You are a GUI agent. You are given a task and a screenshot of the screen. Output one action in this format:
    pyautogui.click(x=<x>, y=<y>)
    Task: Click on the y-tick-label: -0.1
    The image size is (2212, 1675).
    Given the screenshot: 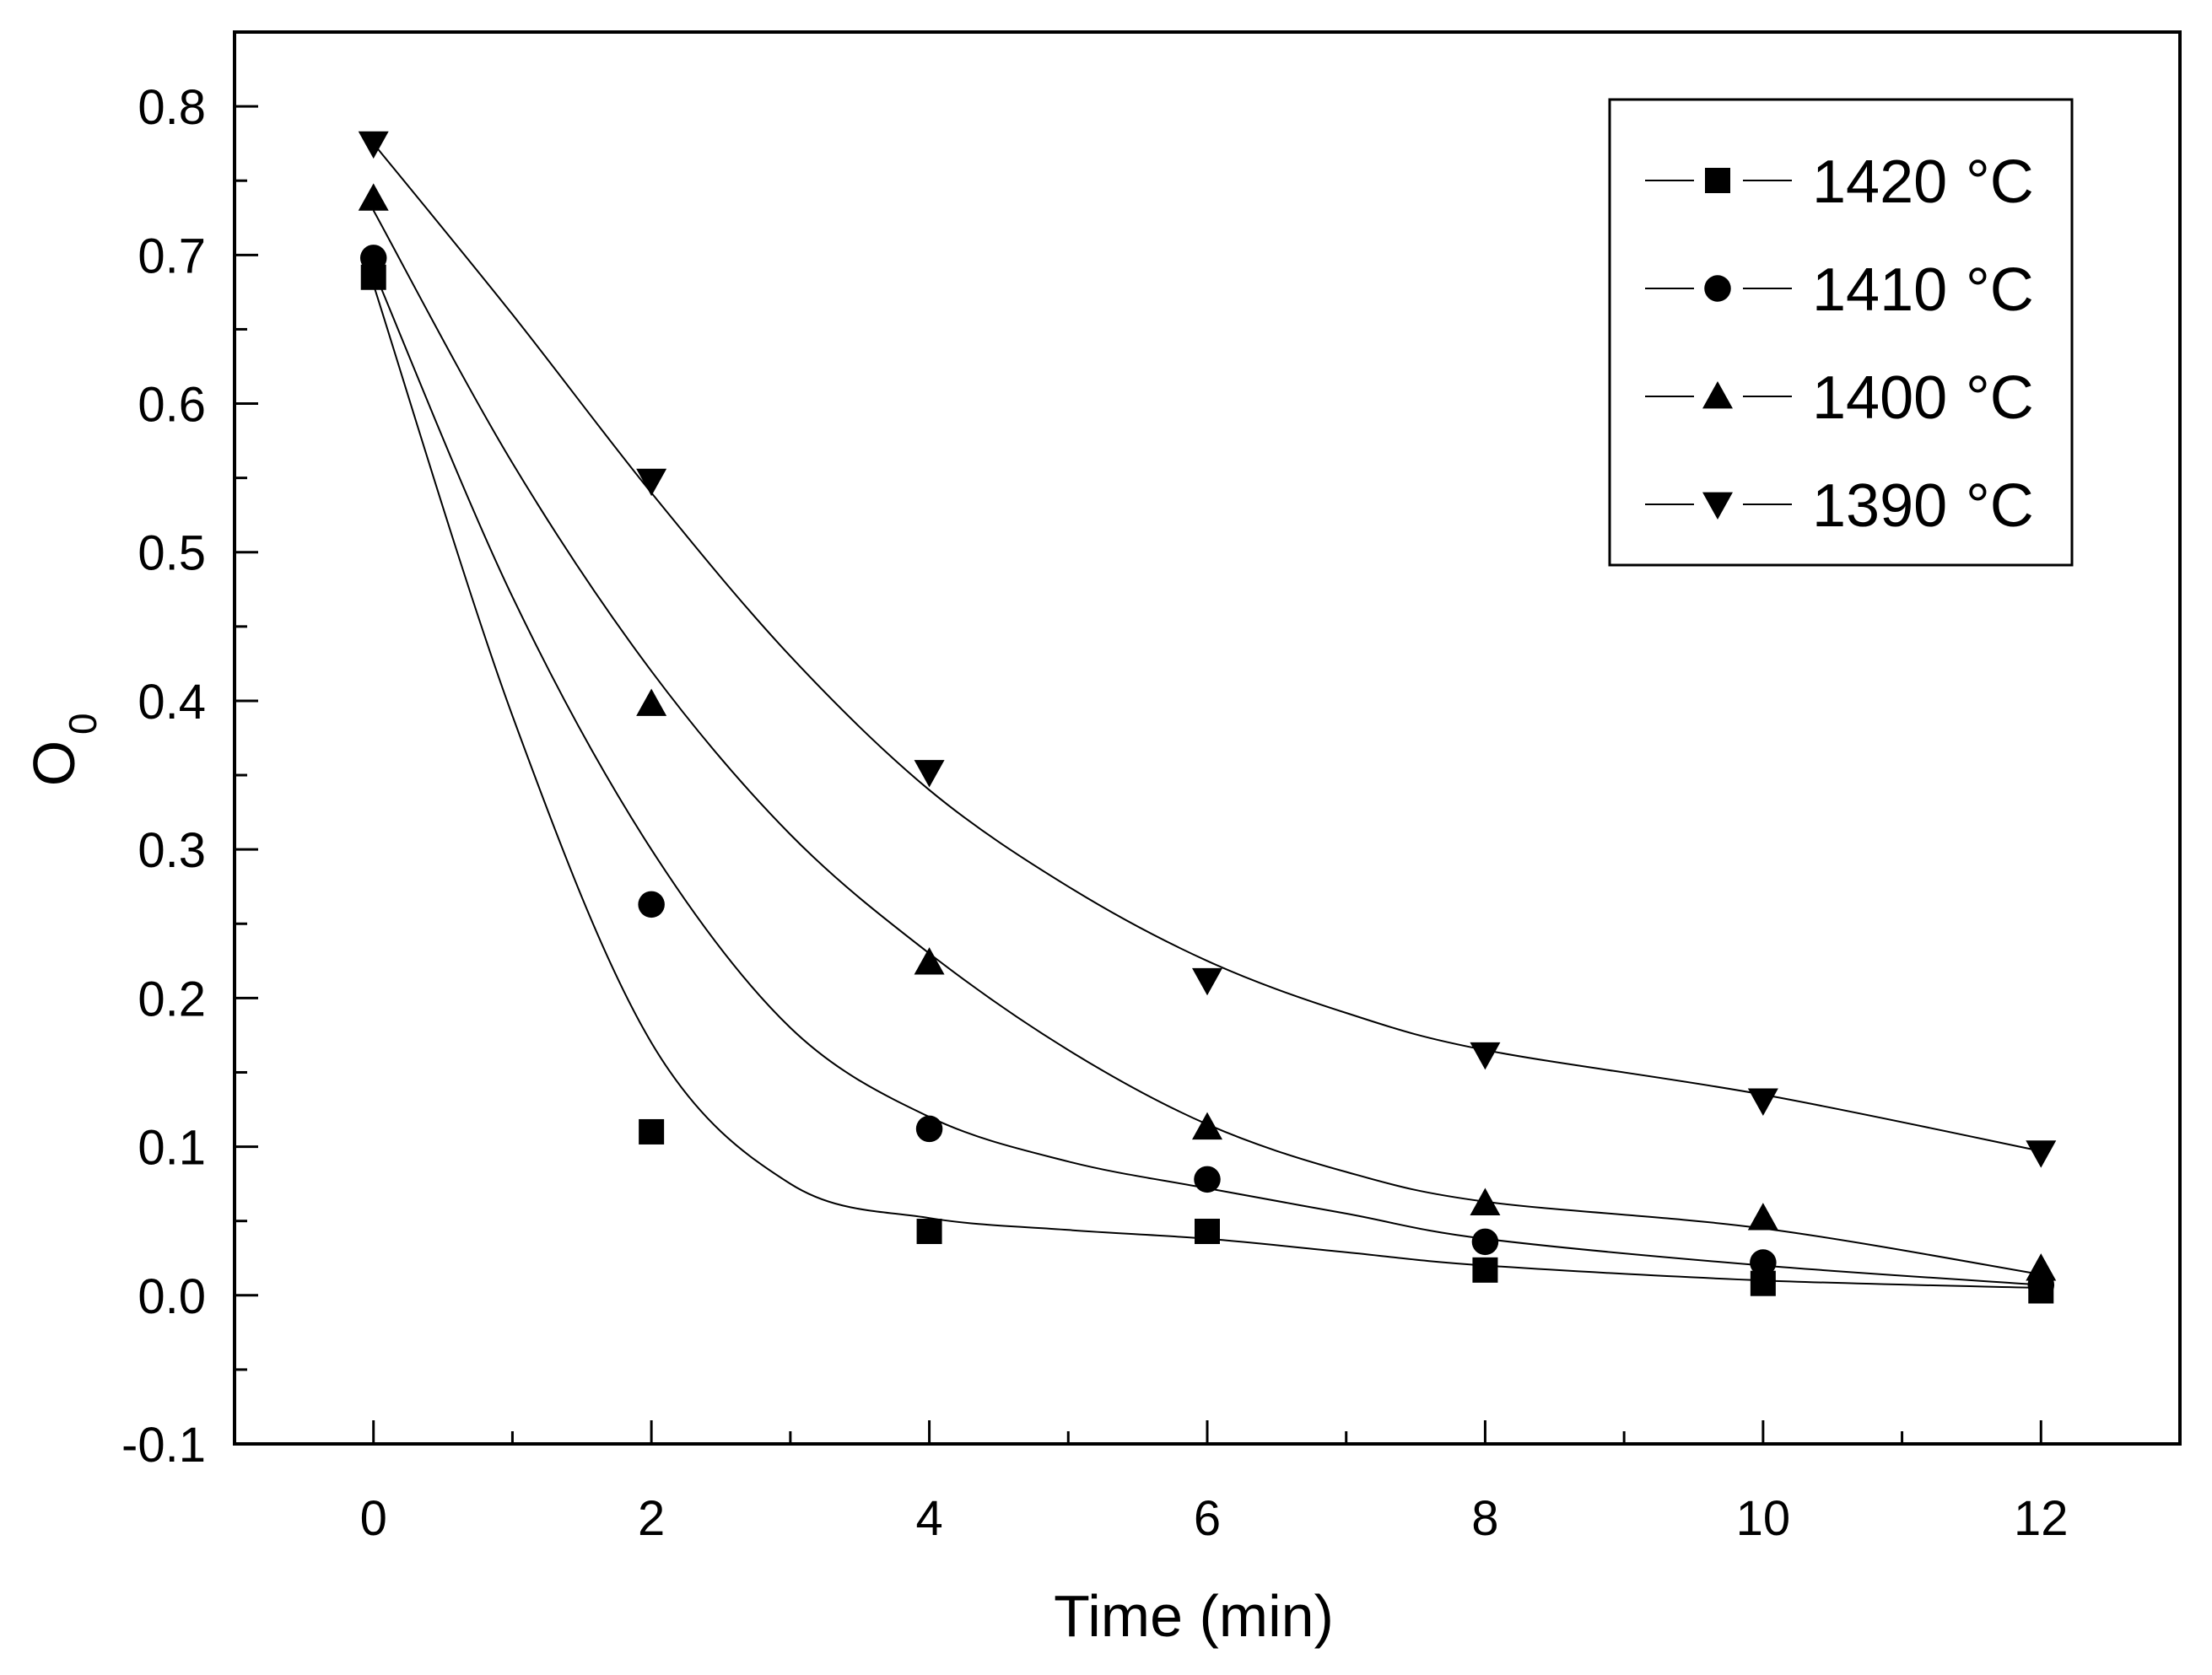 What is the action you would take?
    pyautogui.click(x=163, y=1445)
    